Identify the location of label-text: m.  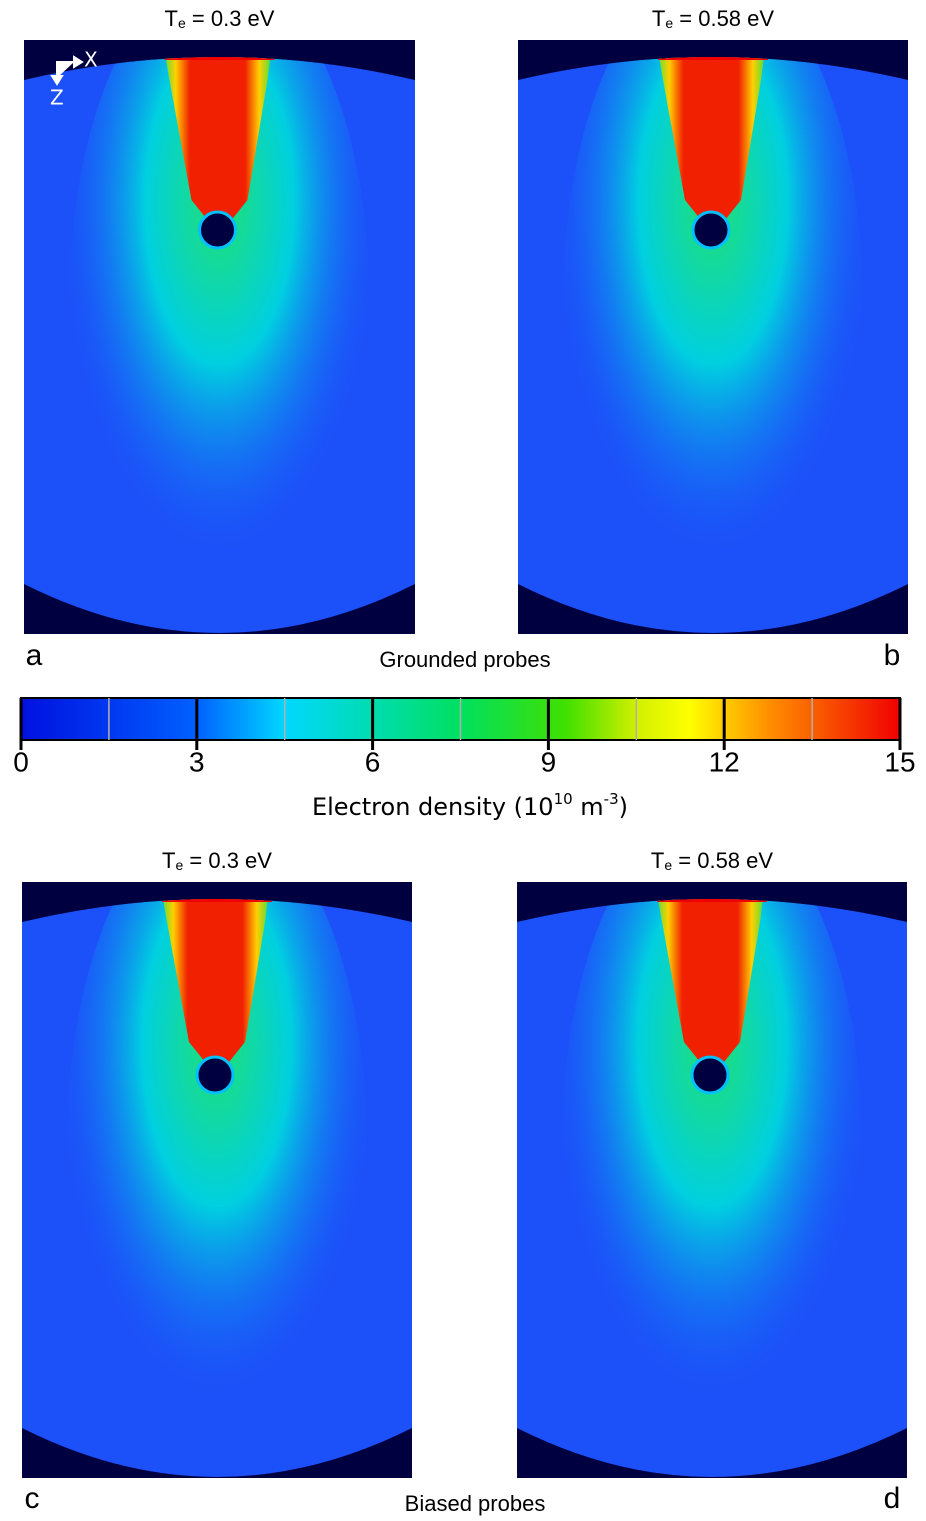
(588, 807).